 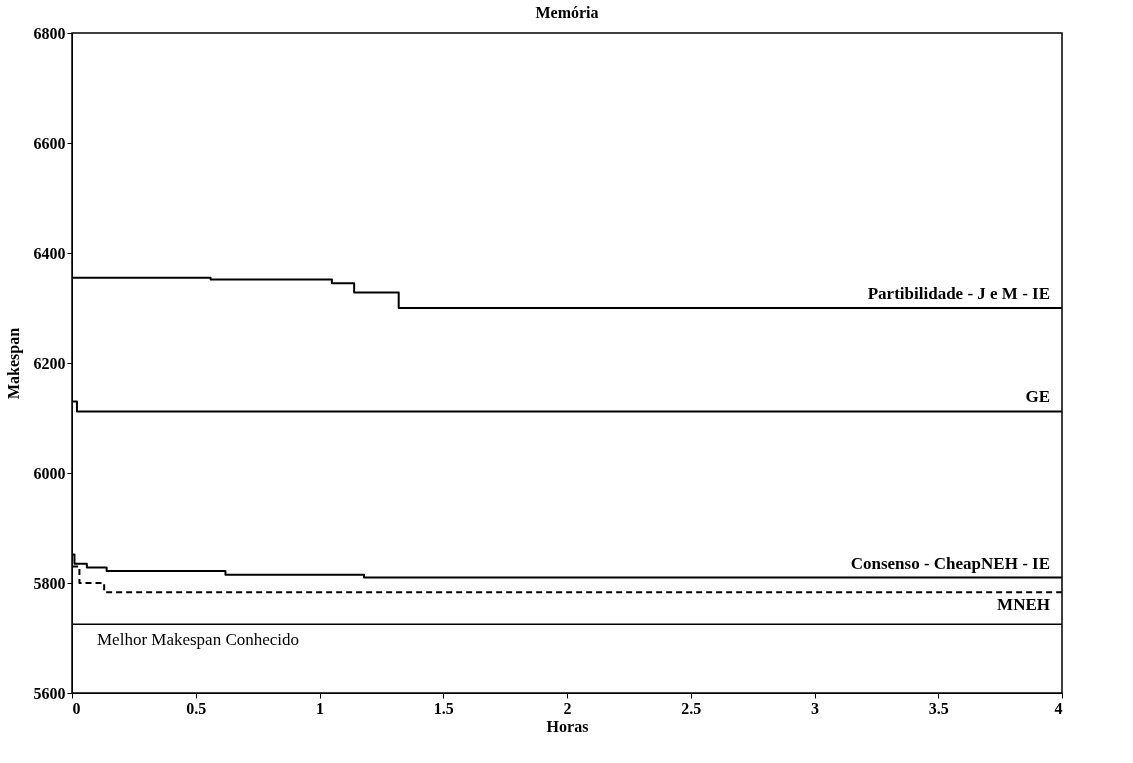 I want to click on series-label: MNEH, so click(x=1023, y=605).